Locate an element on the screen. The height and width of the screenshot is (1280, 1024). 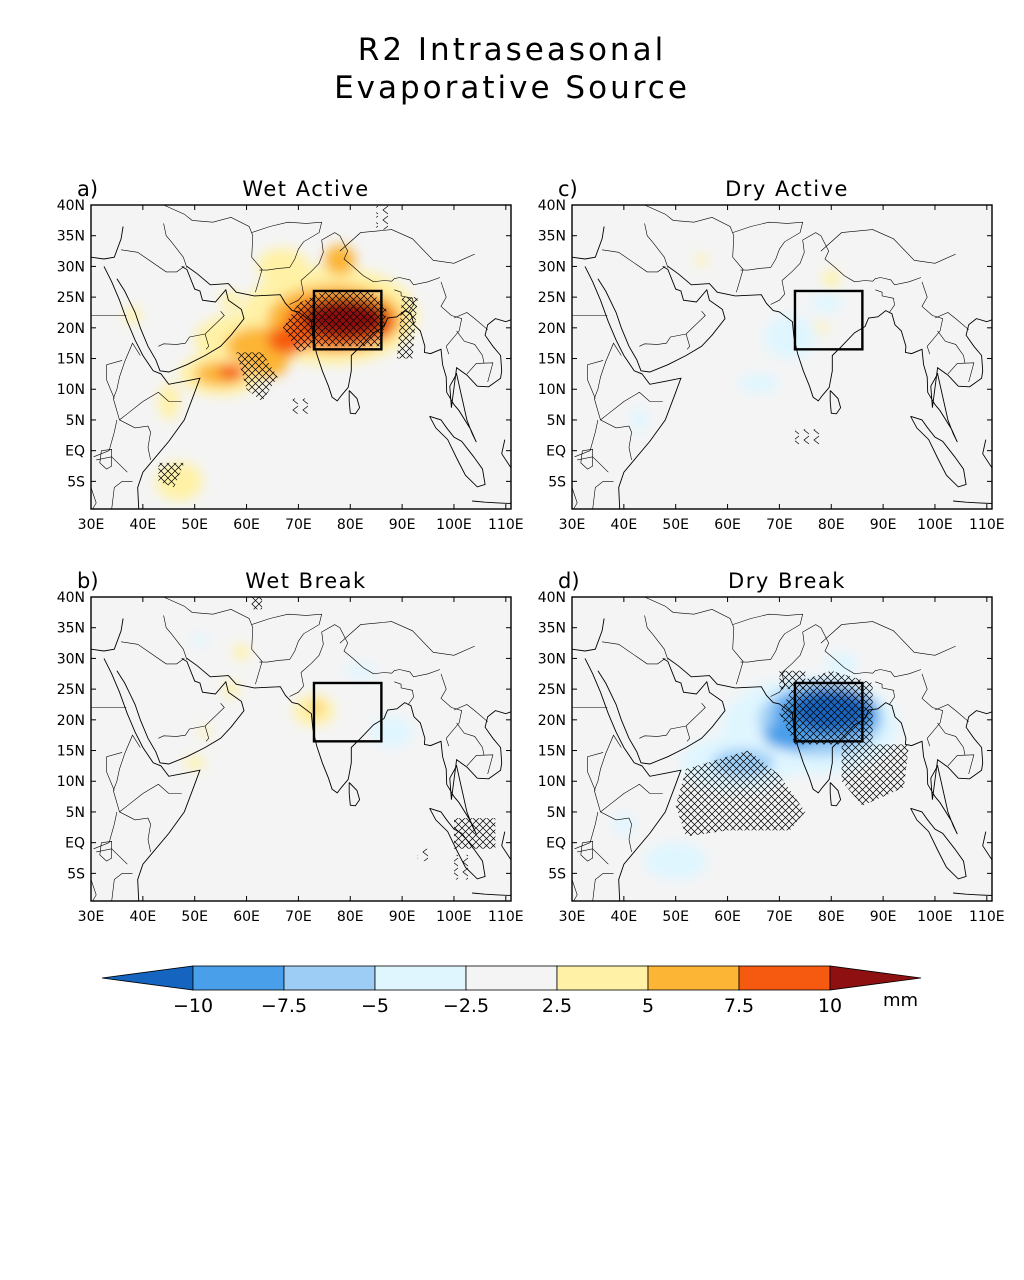
map-background is located at coordinates (301, 749).